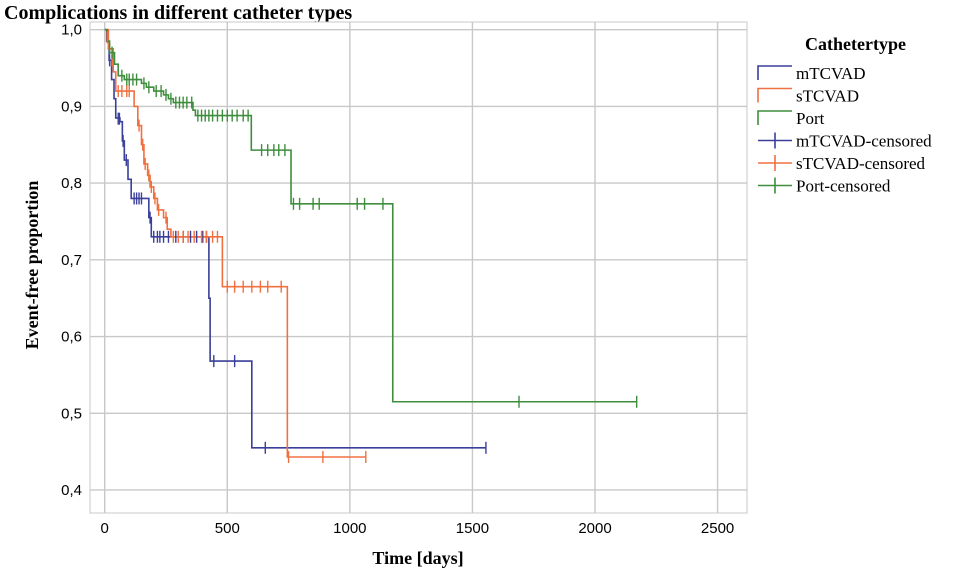 This screenshot has width=957, height=575. I want to click on legend-entry: sTCVAD, so click(808, 96).